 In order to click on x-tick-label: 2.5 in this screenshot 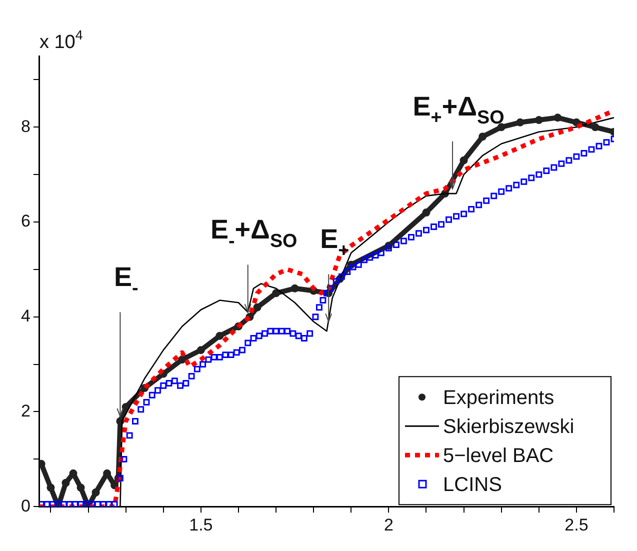, I will do `click(576, 524)`.